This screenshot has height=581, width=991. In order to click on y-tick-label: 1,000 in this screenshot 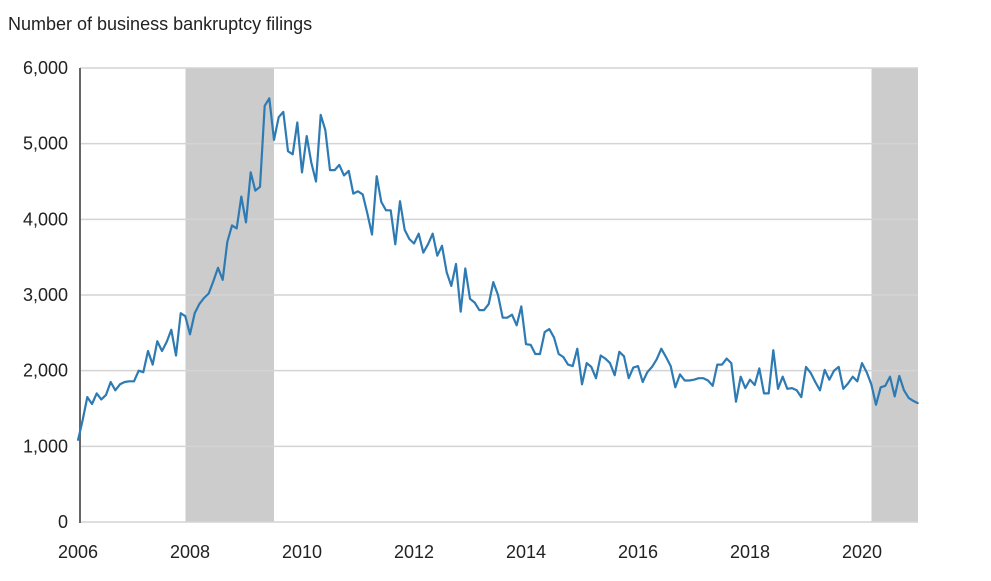, I will do `click(45, 446)`.